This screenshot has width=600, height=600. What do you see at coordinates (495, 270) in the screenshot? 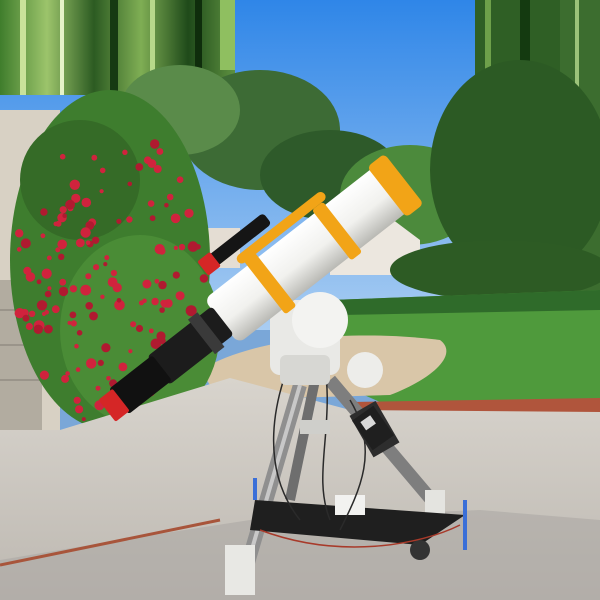
I see `hedge` at bounding box center [495, 270].